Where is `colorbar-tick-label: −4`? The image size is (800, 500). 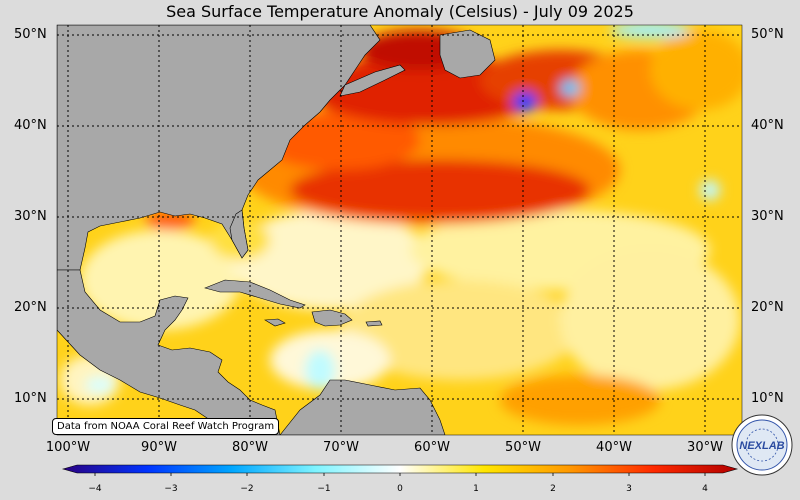
colorbar-tick-label: −4 is located at coordinates (95, 489).